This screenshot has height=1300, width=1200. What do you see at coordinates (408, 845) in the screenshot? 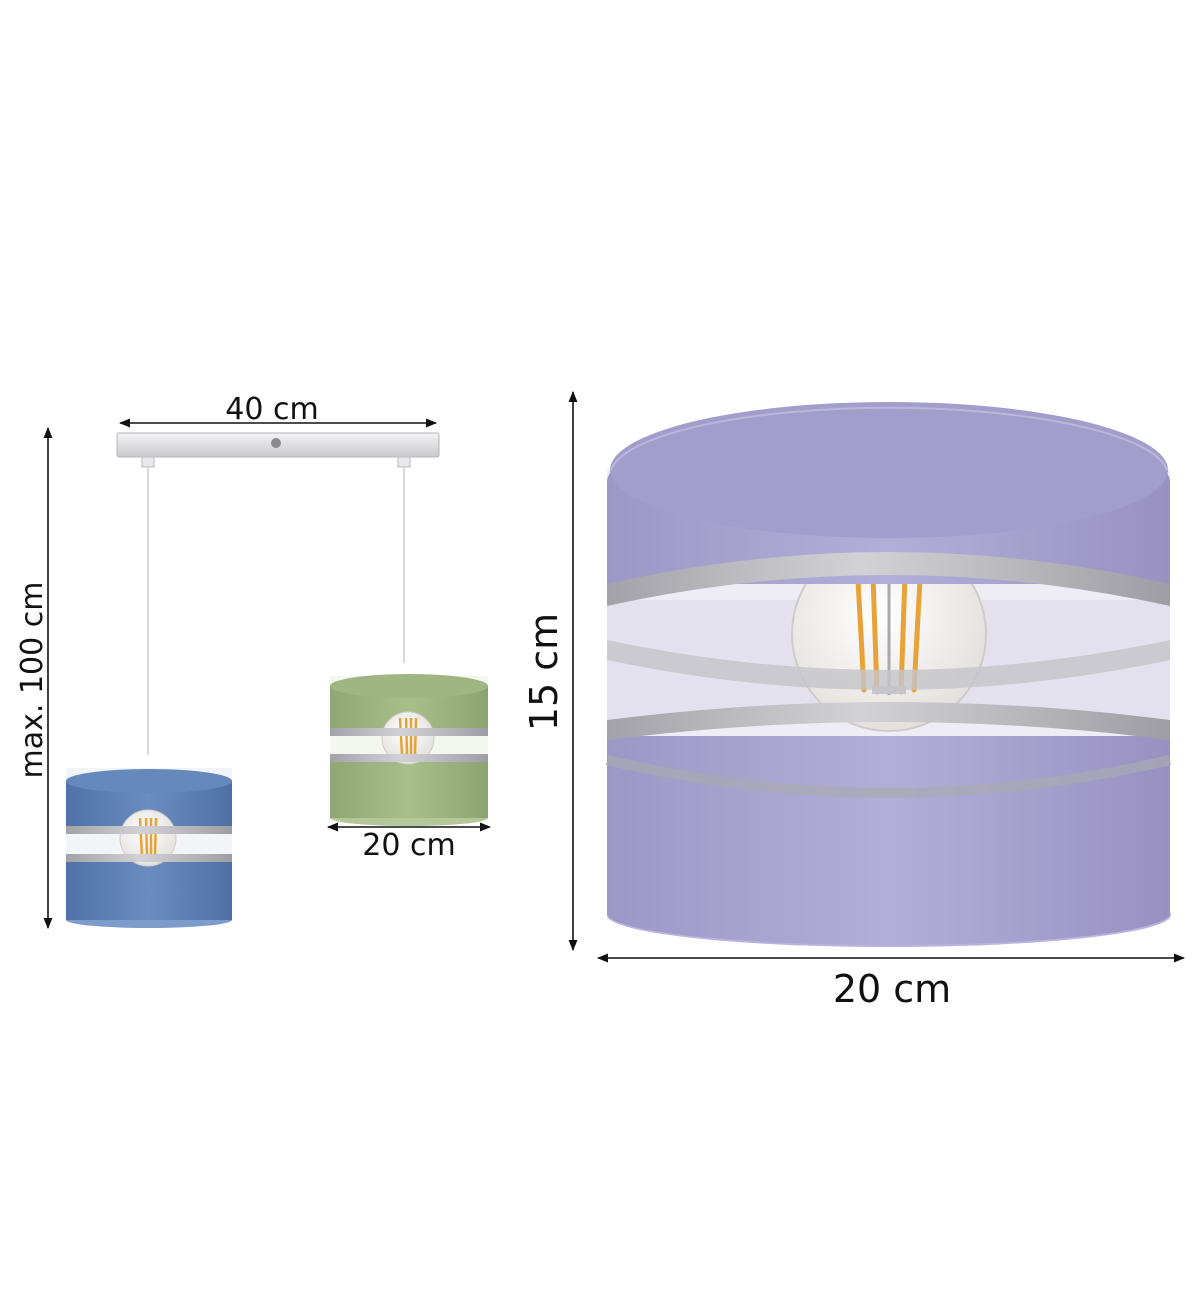
I see `small-shade-width-label: 20 cm` at bounding box center [408, 845].